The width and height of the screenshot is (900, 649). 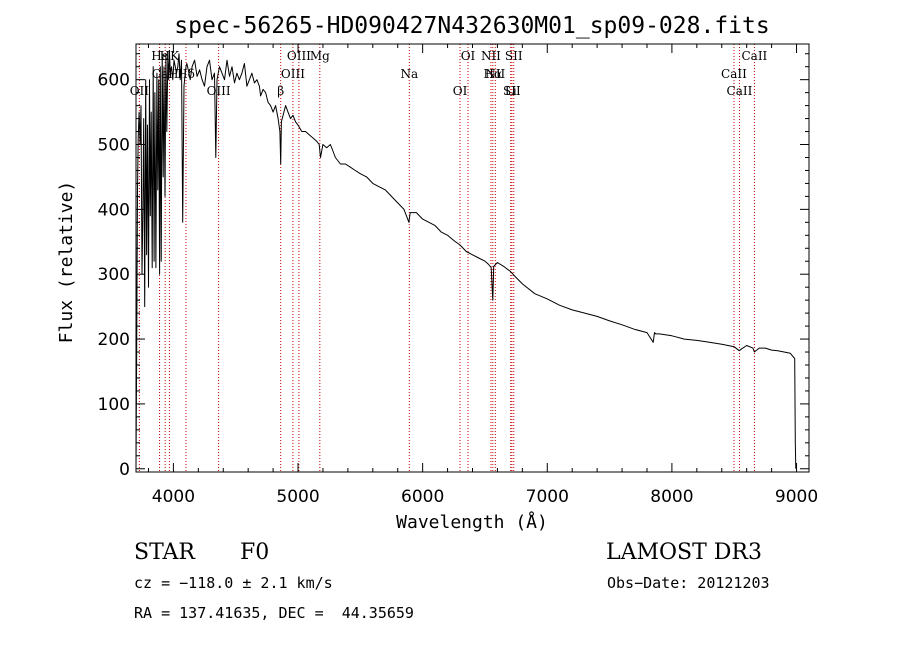 I want to click on y-tick-label: 500, so click(x=114, y=146).